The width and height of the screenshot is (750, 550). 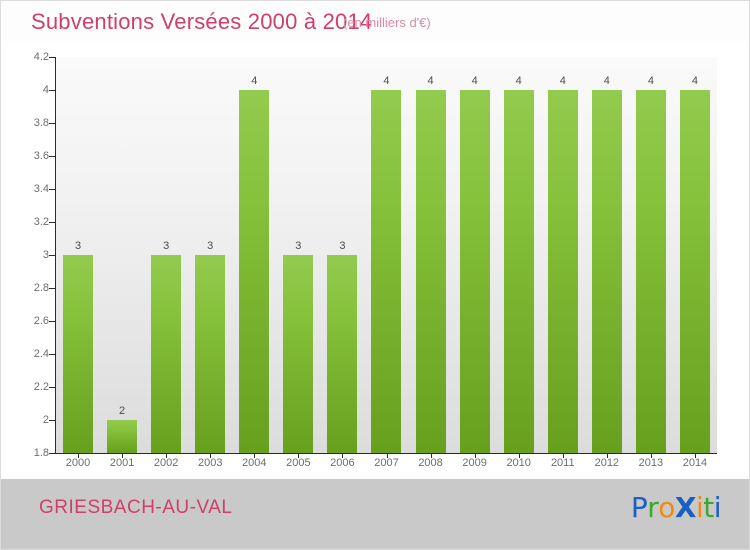 What do you see at coordinates (45, 90) in the screenshot?
I see `y-axis-tick-label: 4` at bounding box center [45, 90].